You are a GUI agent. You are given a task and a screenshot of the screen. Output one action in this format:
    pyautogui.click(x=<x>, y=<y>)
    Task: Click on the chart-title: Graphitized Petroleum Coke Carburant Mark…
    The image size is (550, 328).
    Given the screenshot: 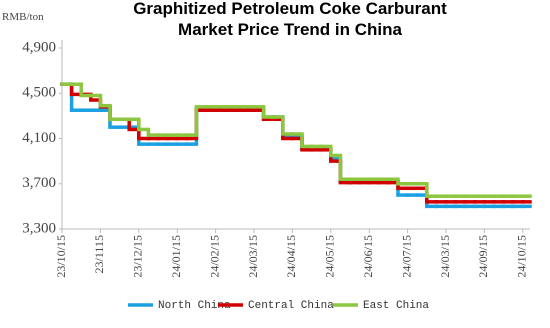 What is the action you would take?
    pyautogui.click(x=290, y=19)
    